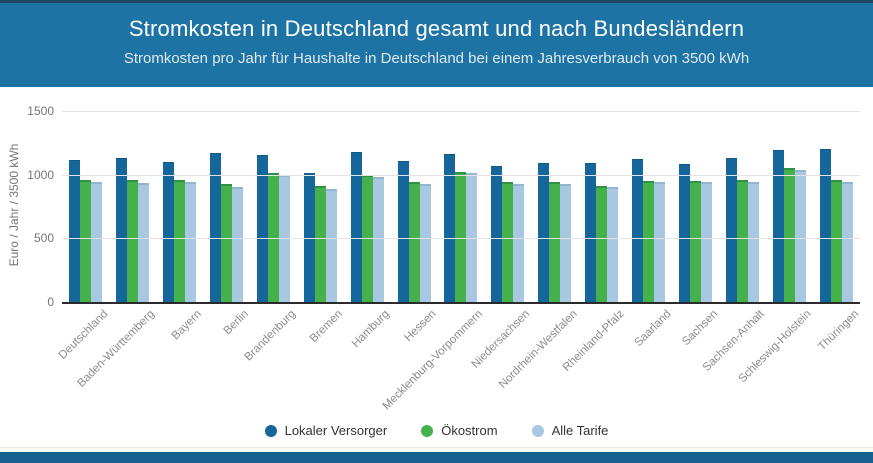 The image size is (873, 463). I want to click on x-category-label: Sachsen, so click(700, 328).